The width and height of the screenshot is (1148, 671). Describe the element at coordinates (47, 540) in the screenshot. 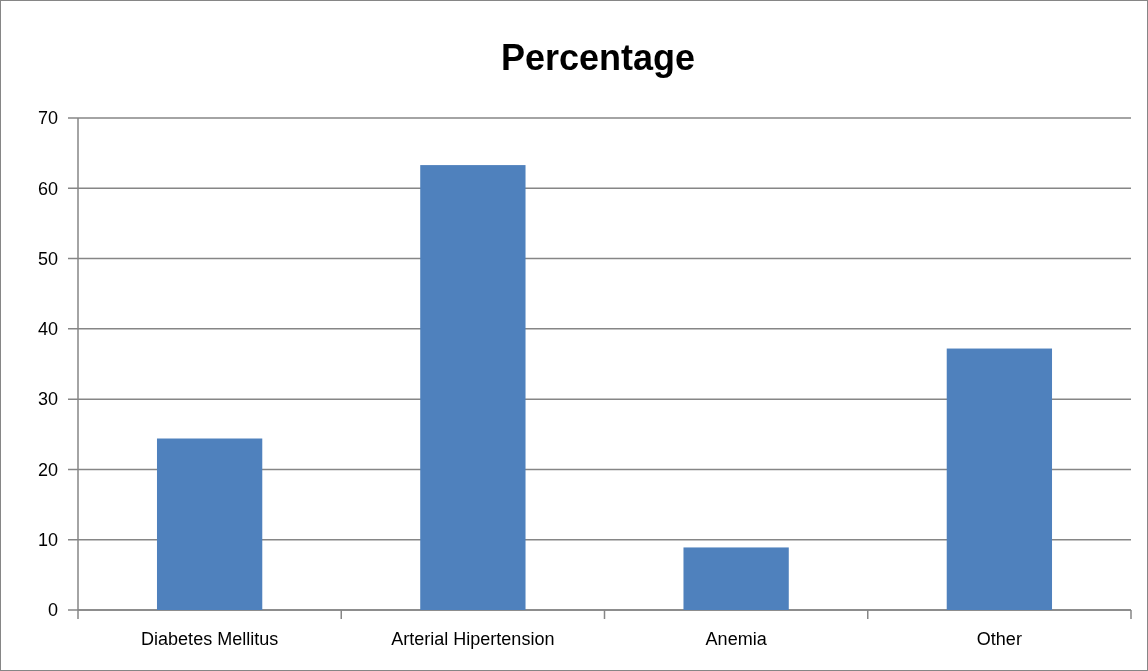

I see `y-tick-label: 10` at that location.